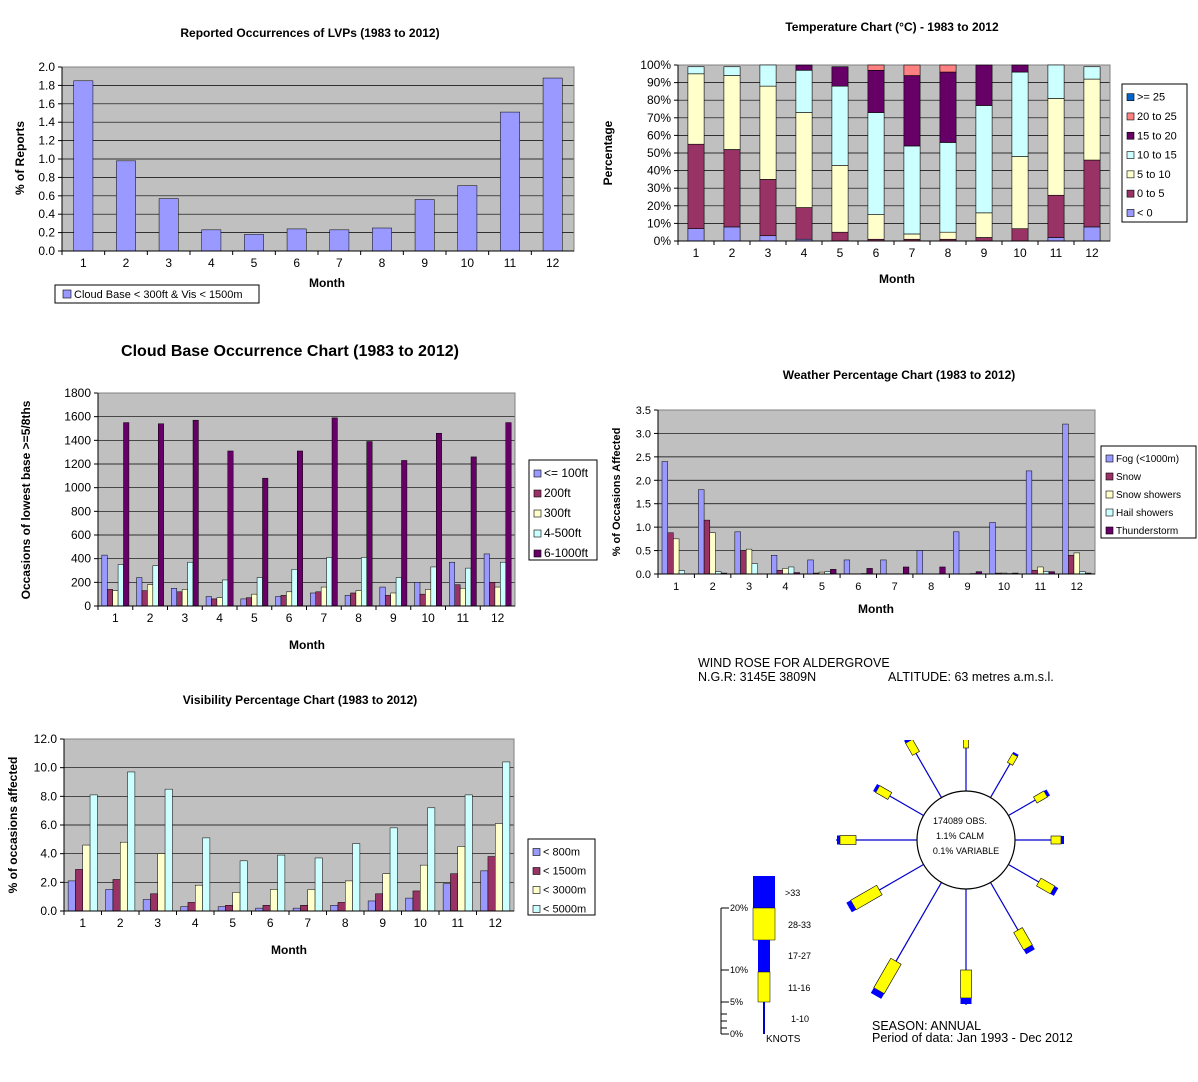  What do you see at coordinates (659, 153) in the screenshot?
I see `y-tick-label: 50%` at bounding box center [659, 153].